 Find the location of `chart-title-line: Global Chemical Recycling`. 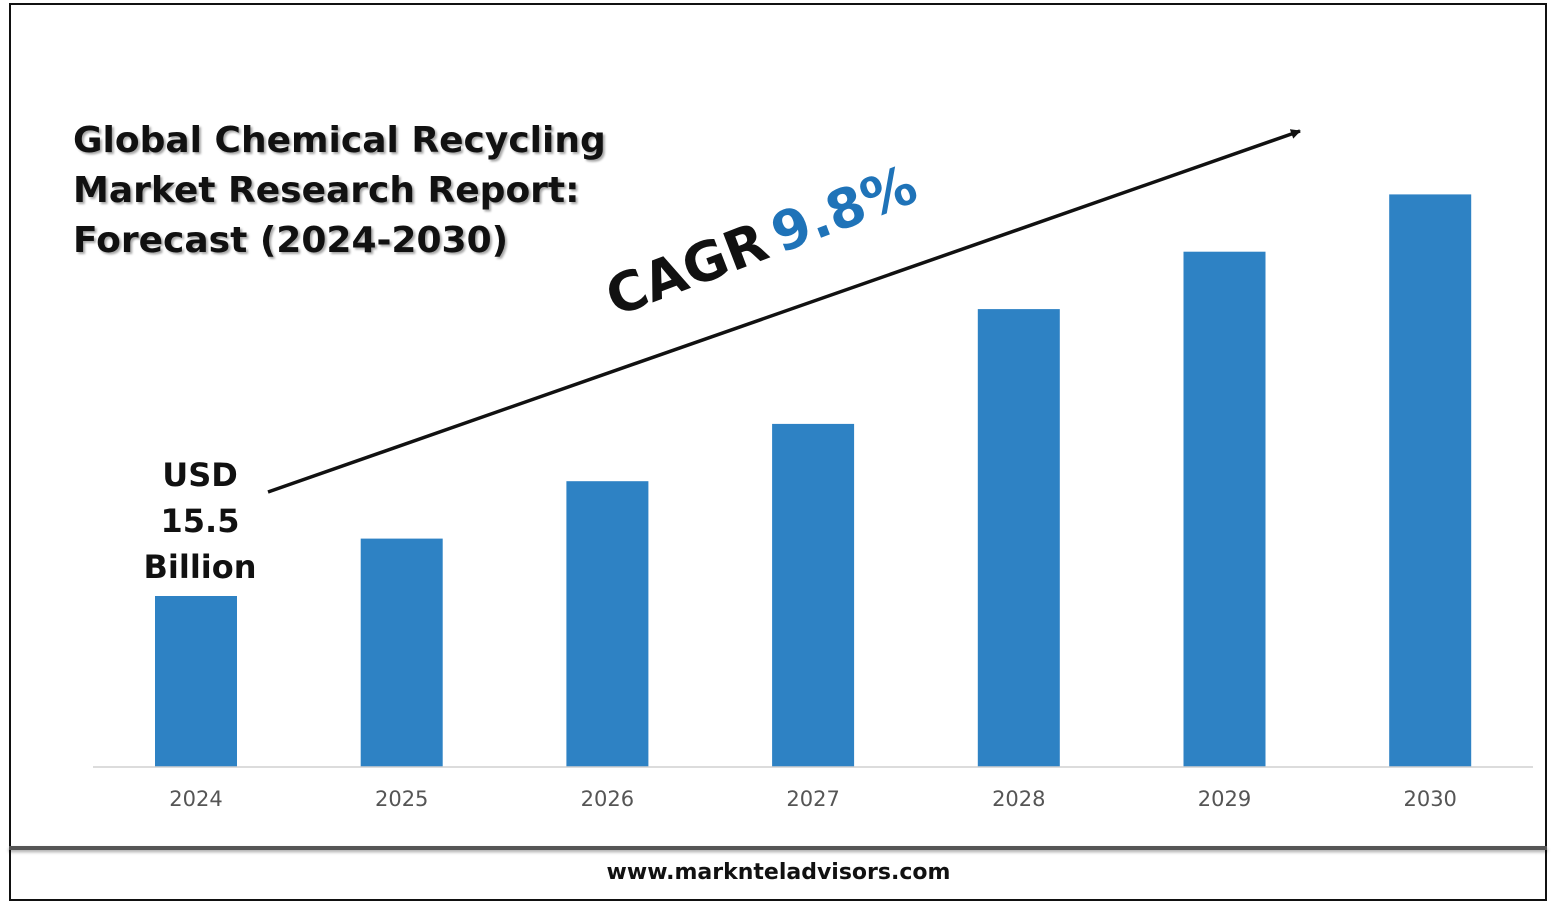

chart-title-line: Global Chemical Recycling is located at coordinates (339, 140).